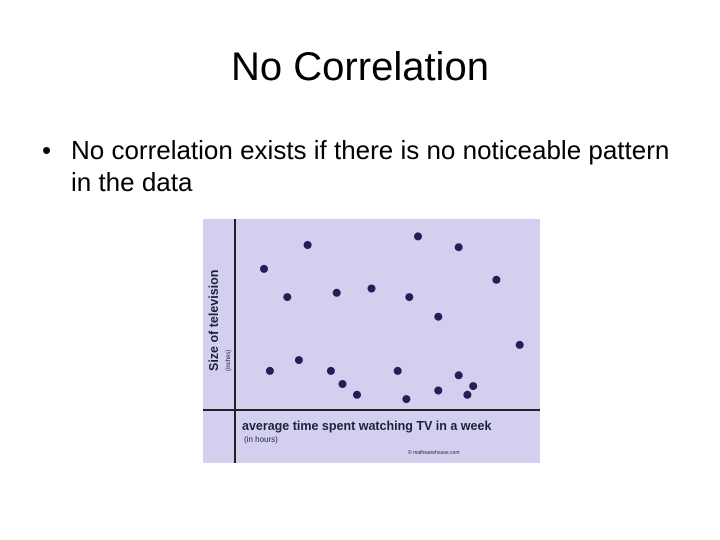  Describe the element at coordinates (366, 426) in the screenshot. I see `x-axis-label: average time spent watching TV in a week` at that location.